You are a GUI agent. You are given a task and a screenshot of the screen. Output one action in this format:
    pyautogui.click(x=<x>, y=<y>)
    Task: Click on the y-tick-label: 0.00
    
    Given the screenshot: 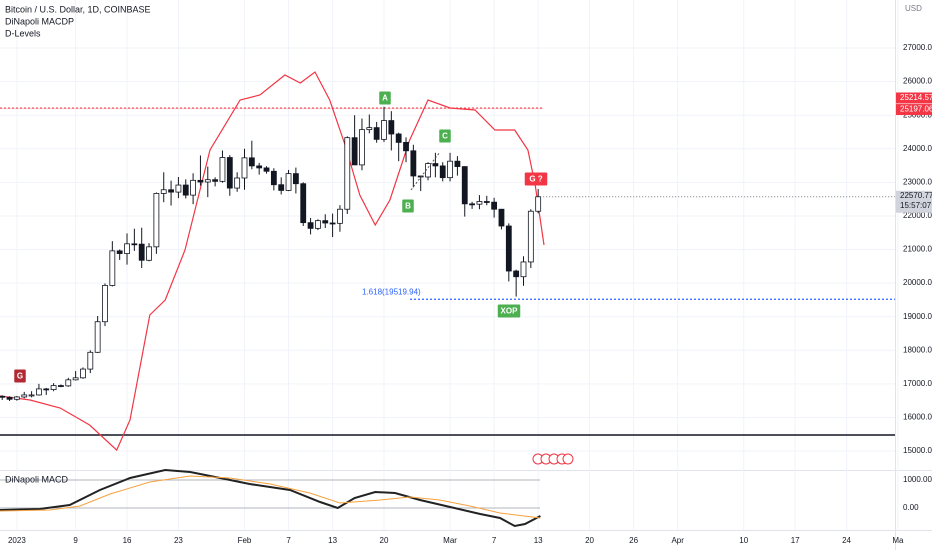 What is the action you would take?
    pyautogui.click(x=911, y=507)
    